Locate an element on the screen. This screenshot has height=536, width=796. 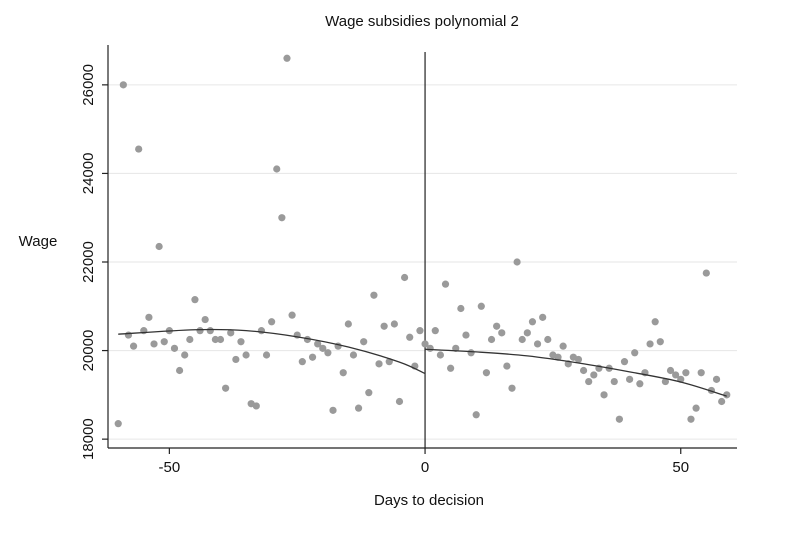
x-axis-label: Days to decision is located at coordinates (429, 500).